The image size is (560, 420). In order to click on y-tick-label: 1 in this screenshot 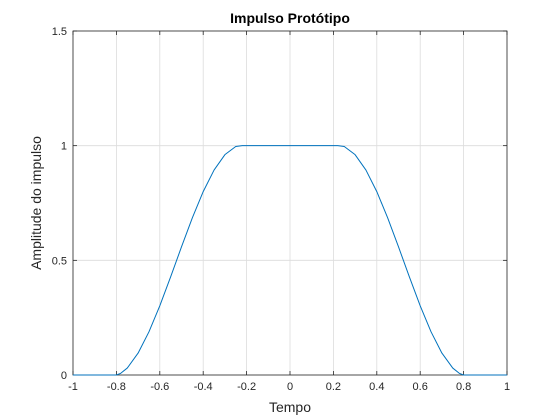, I will do `click(64, 147)`.